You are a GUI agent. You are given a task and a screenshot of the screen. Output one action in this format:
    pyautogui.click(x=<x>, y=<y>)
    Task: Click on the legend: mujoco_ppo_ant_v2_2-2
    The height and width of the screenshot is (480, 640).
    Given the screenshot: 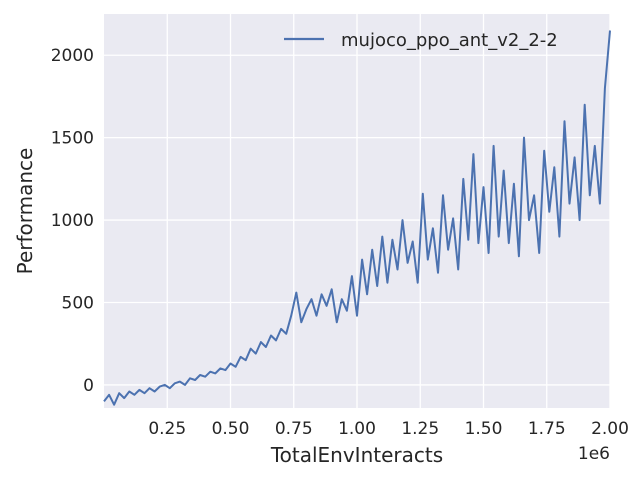 What is the action you would take?
    pyautogui.click(x=421, y=40)
    